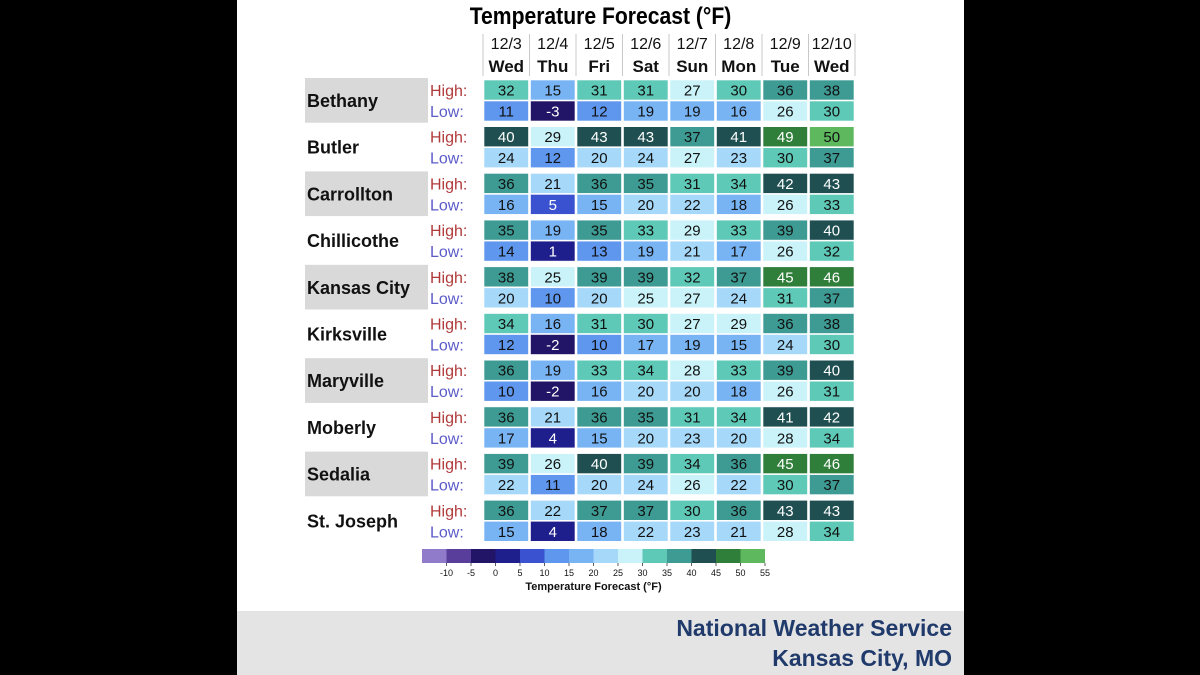 The width and height of the screenshot is (1200, 675). Describe the element at coordinates (552, 158) in the screenshot. I see `temp-value: 12` at that location.